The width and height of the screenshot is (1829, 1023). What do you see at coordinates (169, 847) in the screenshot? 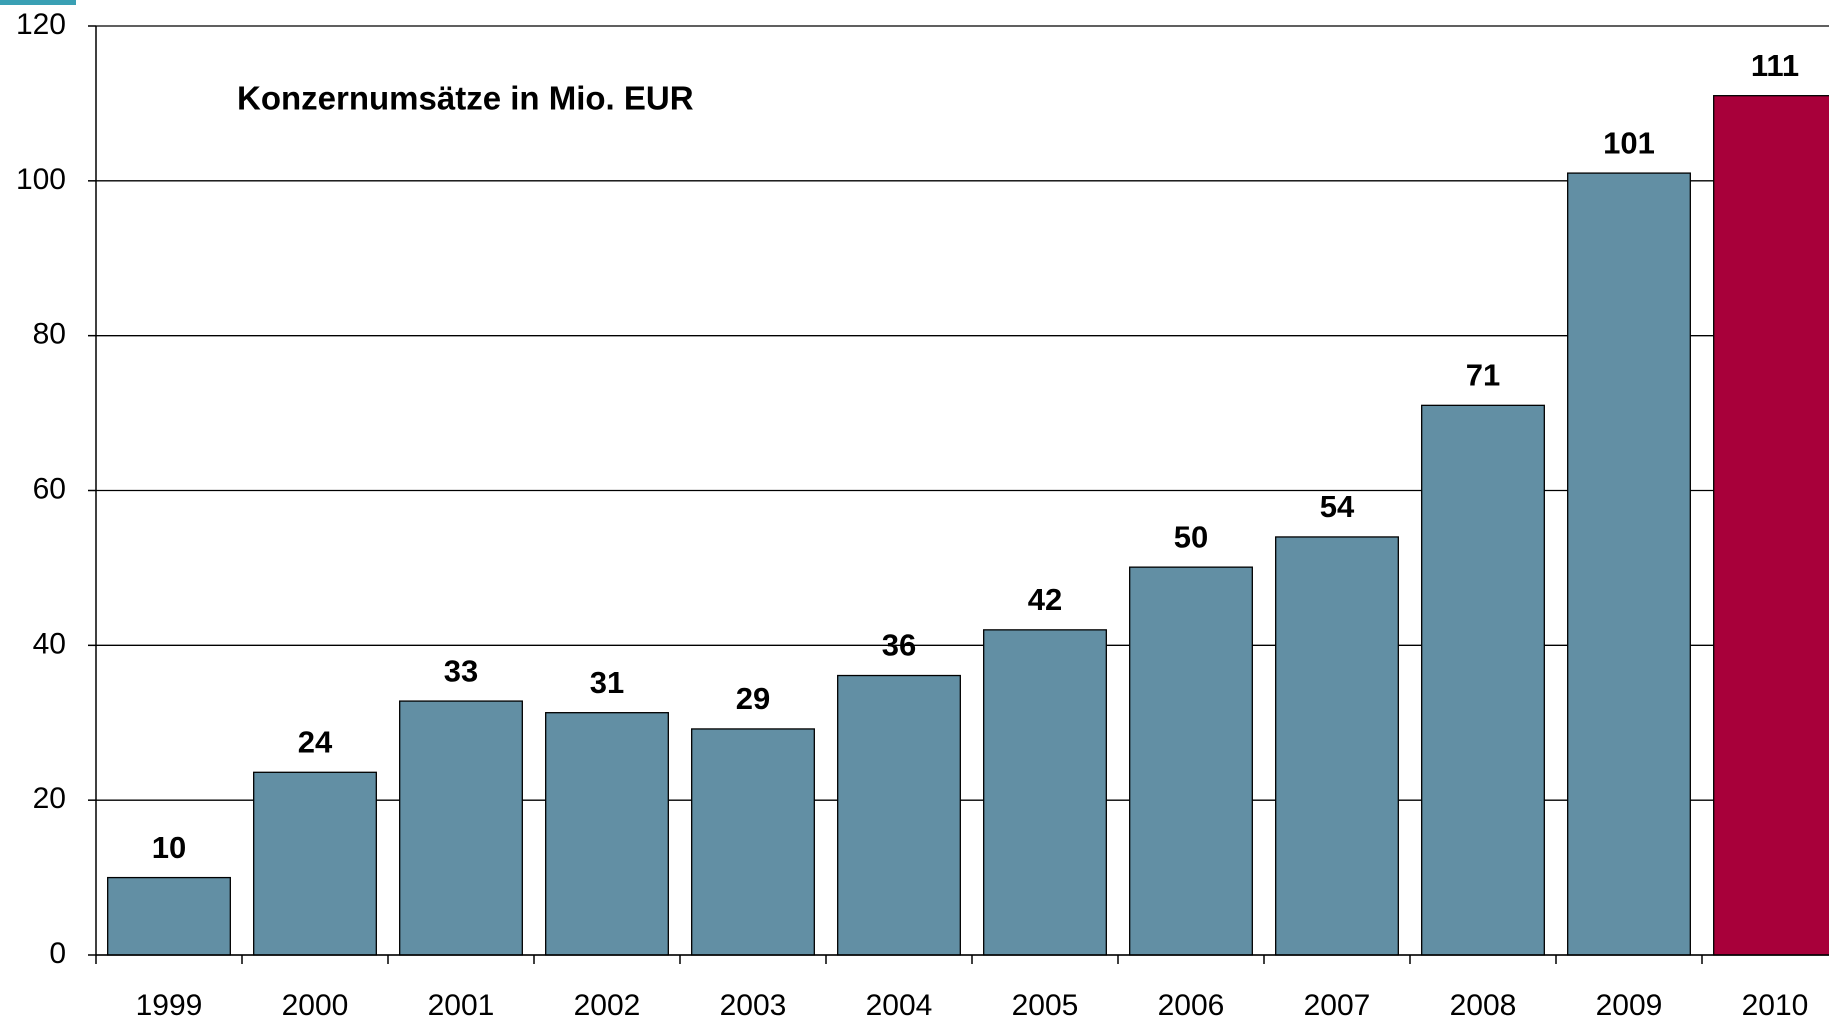
I see `value-label: 10` at bounding box center [169, 847].